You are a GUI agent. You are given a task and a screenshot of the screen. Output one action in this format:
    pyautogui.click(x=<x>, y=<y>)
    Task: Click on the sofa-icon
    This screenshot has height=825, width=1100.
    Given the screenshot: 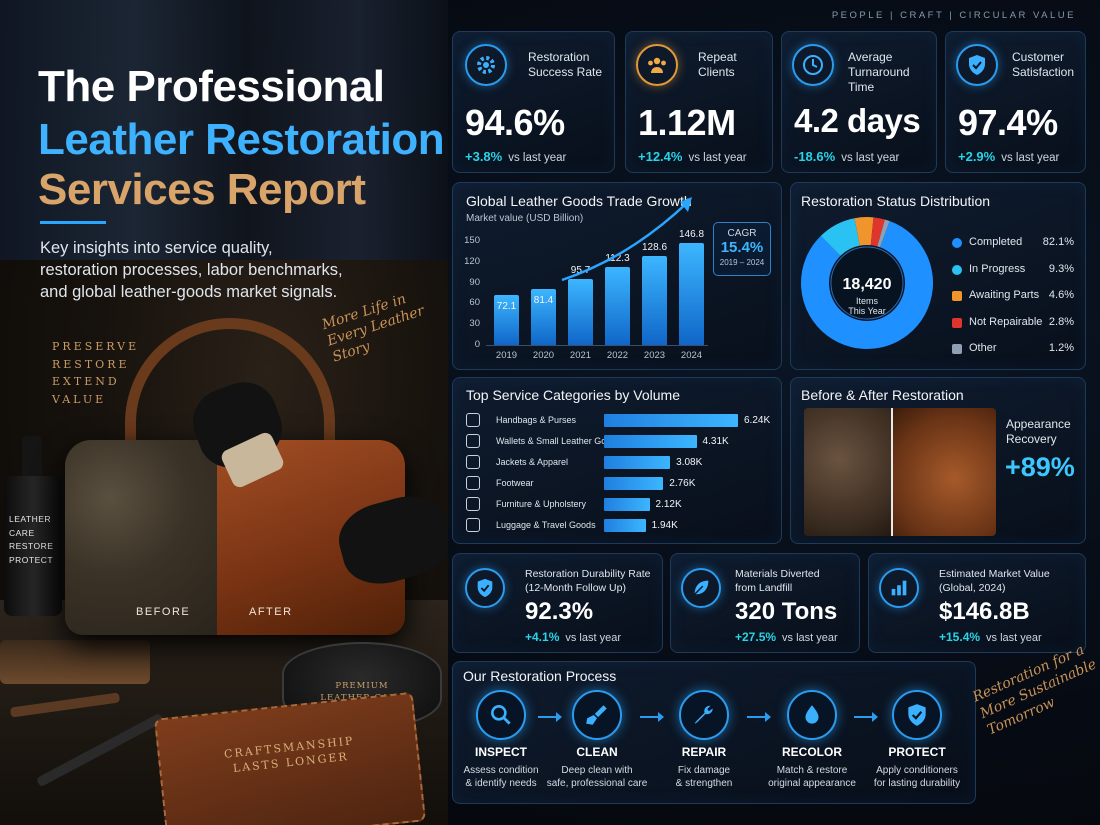 What is the action you would take?
    pyautogui.click(x=473, y=504)
    